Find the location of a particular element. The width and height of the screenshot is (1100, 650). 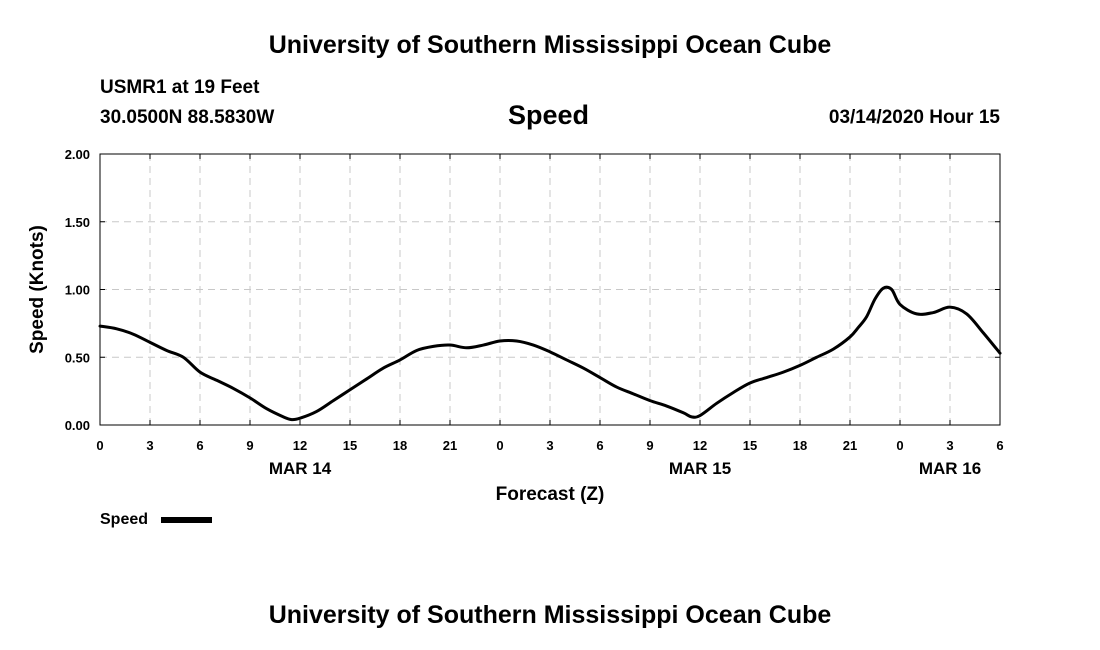

y-tick-label: 0.50 is located at coordinates (77, 357).